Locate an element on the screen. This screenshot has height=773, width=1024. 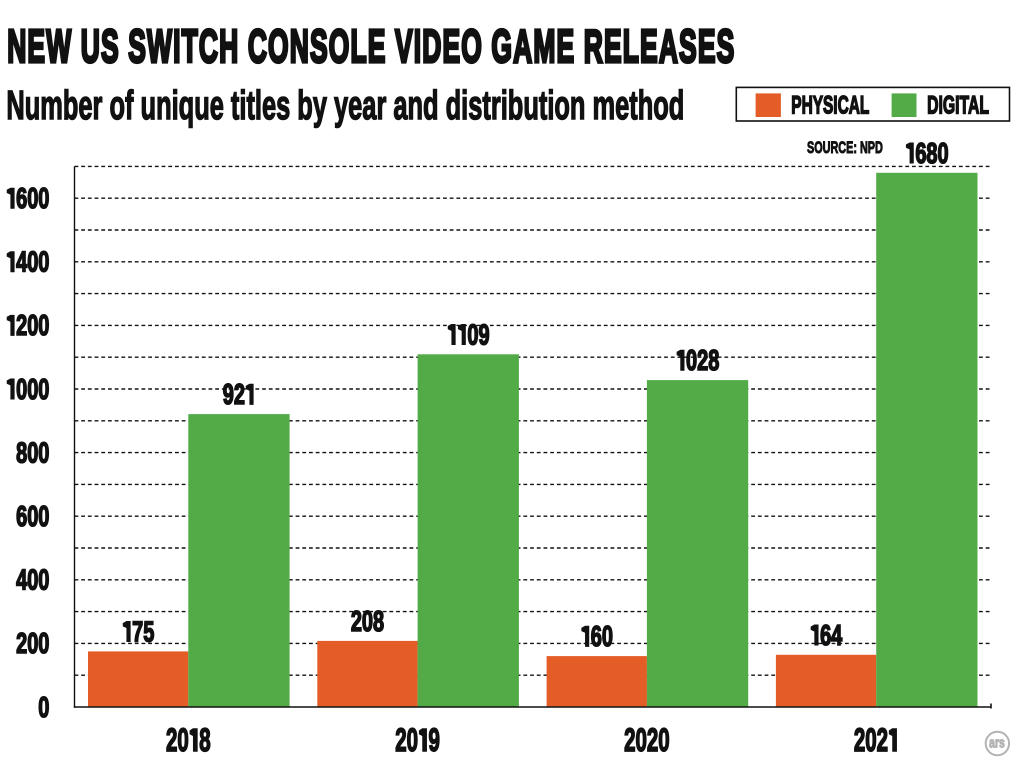
svg-text: SOURCE: NPD is located at coordinates (845, 147).